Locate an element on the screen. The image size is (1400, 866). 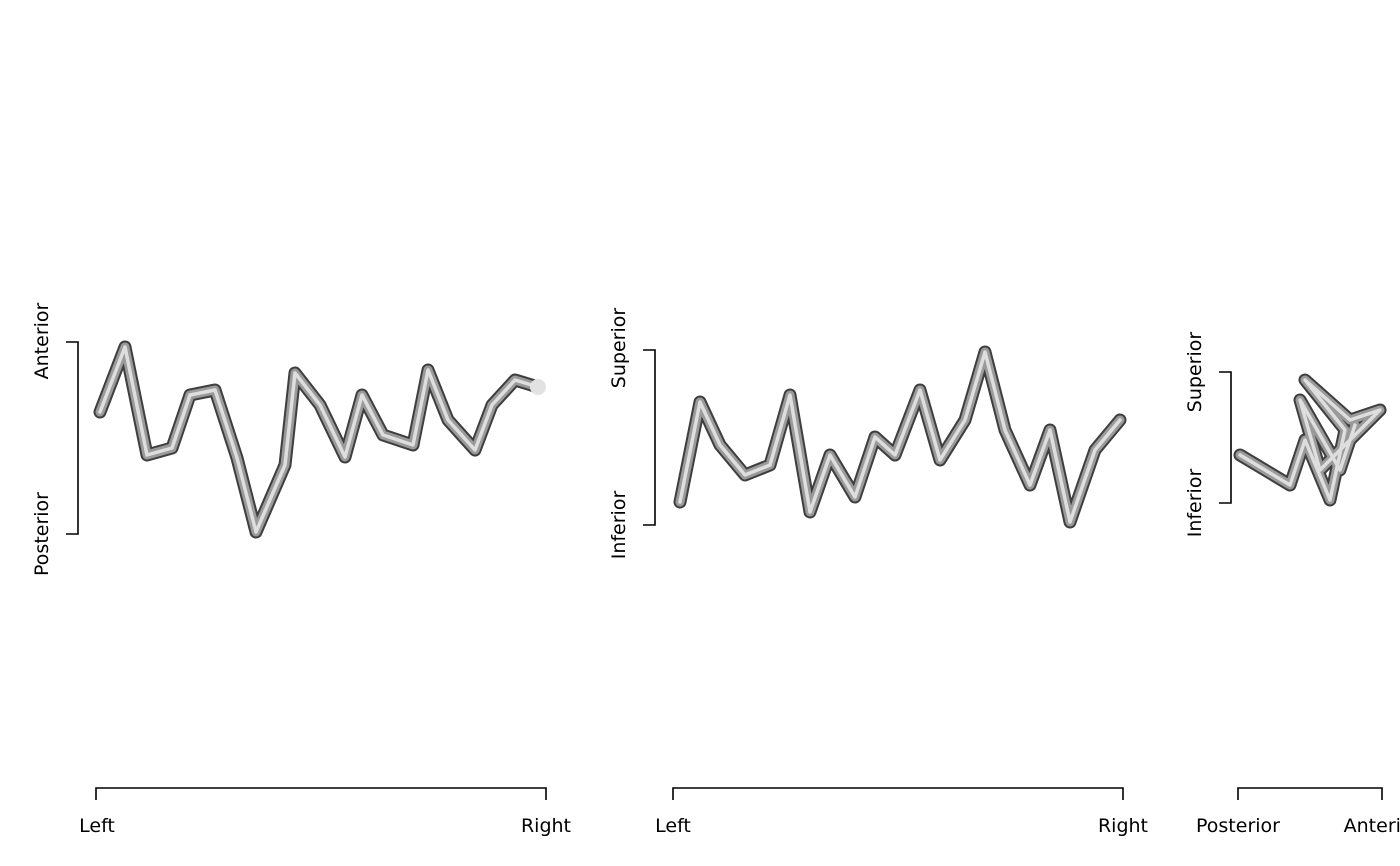
y-axis-top-label: Anterior is located at coordinates (42, 340).